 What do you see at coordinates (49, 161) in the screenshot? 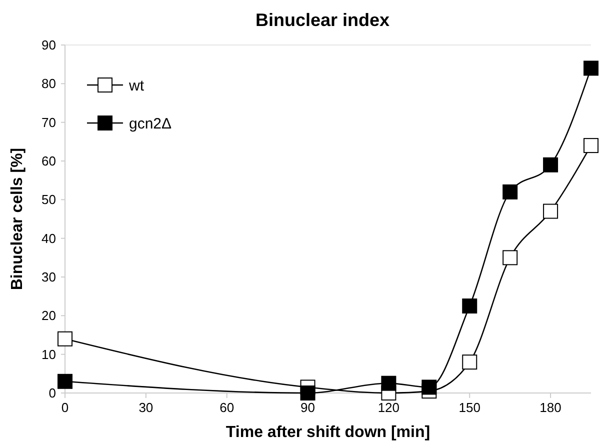
I see `y-tick-label: 60` at bounding box center [49, 161].